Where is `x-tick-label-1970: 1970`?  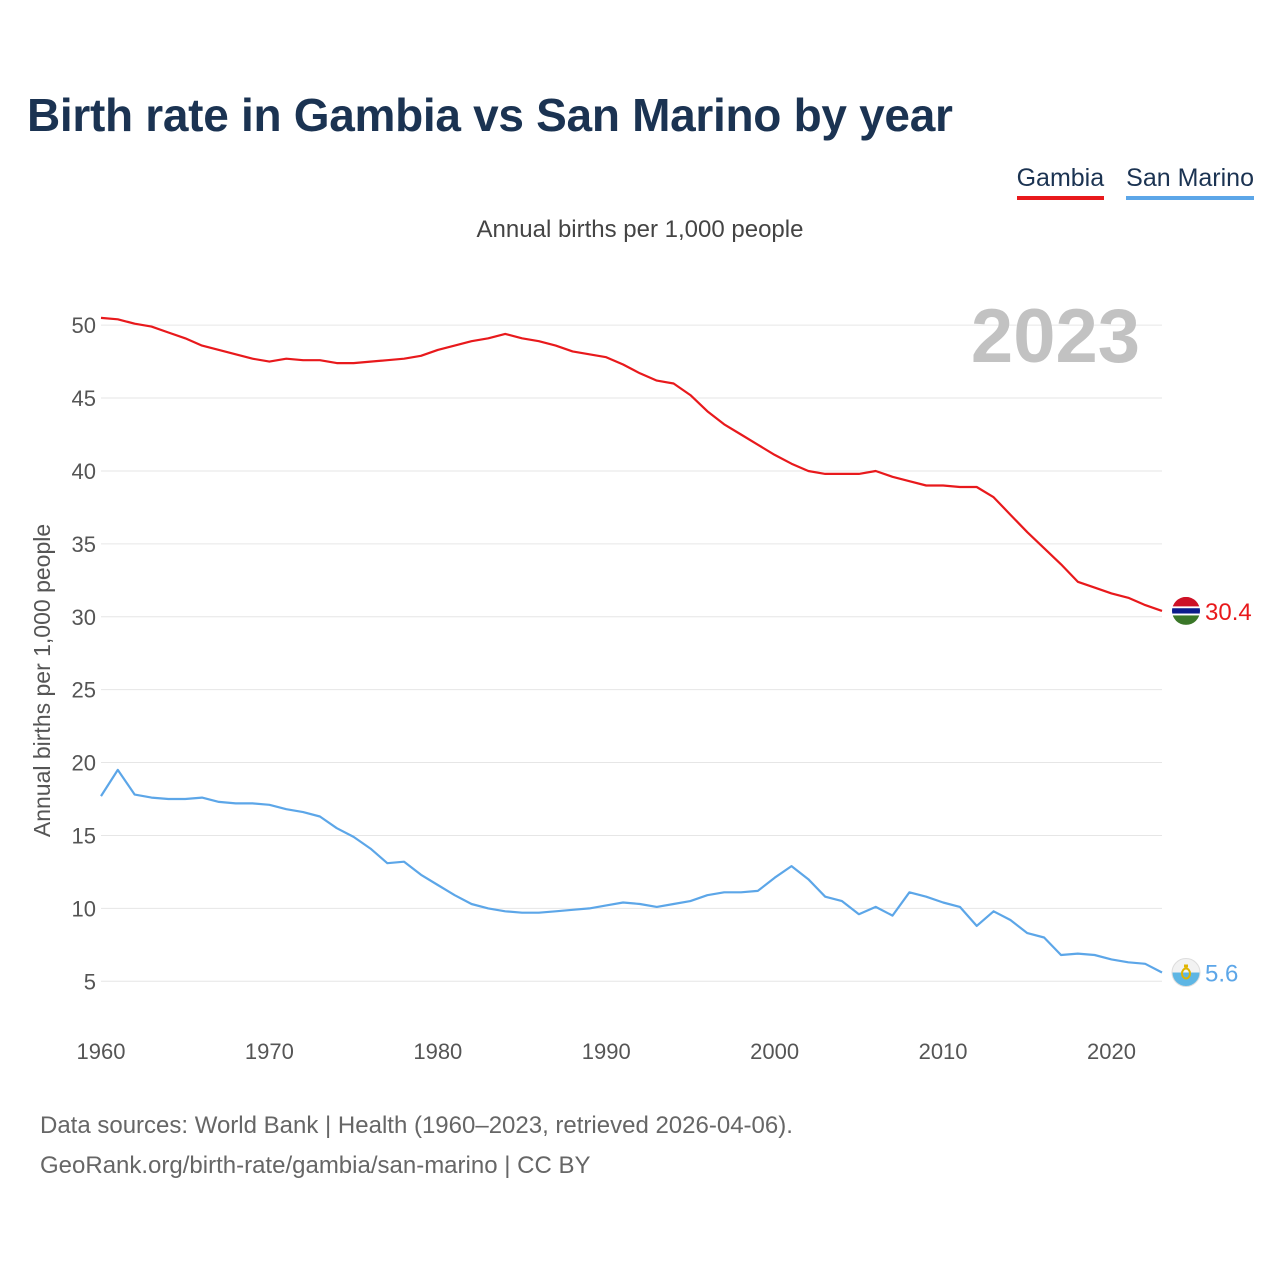 x-tick-label-1970: 1970 is located at coordinates (269, 1051).